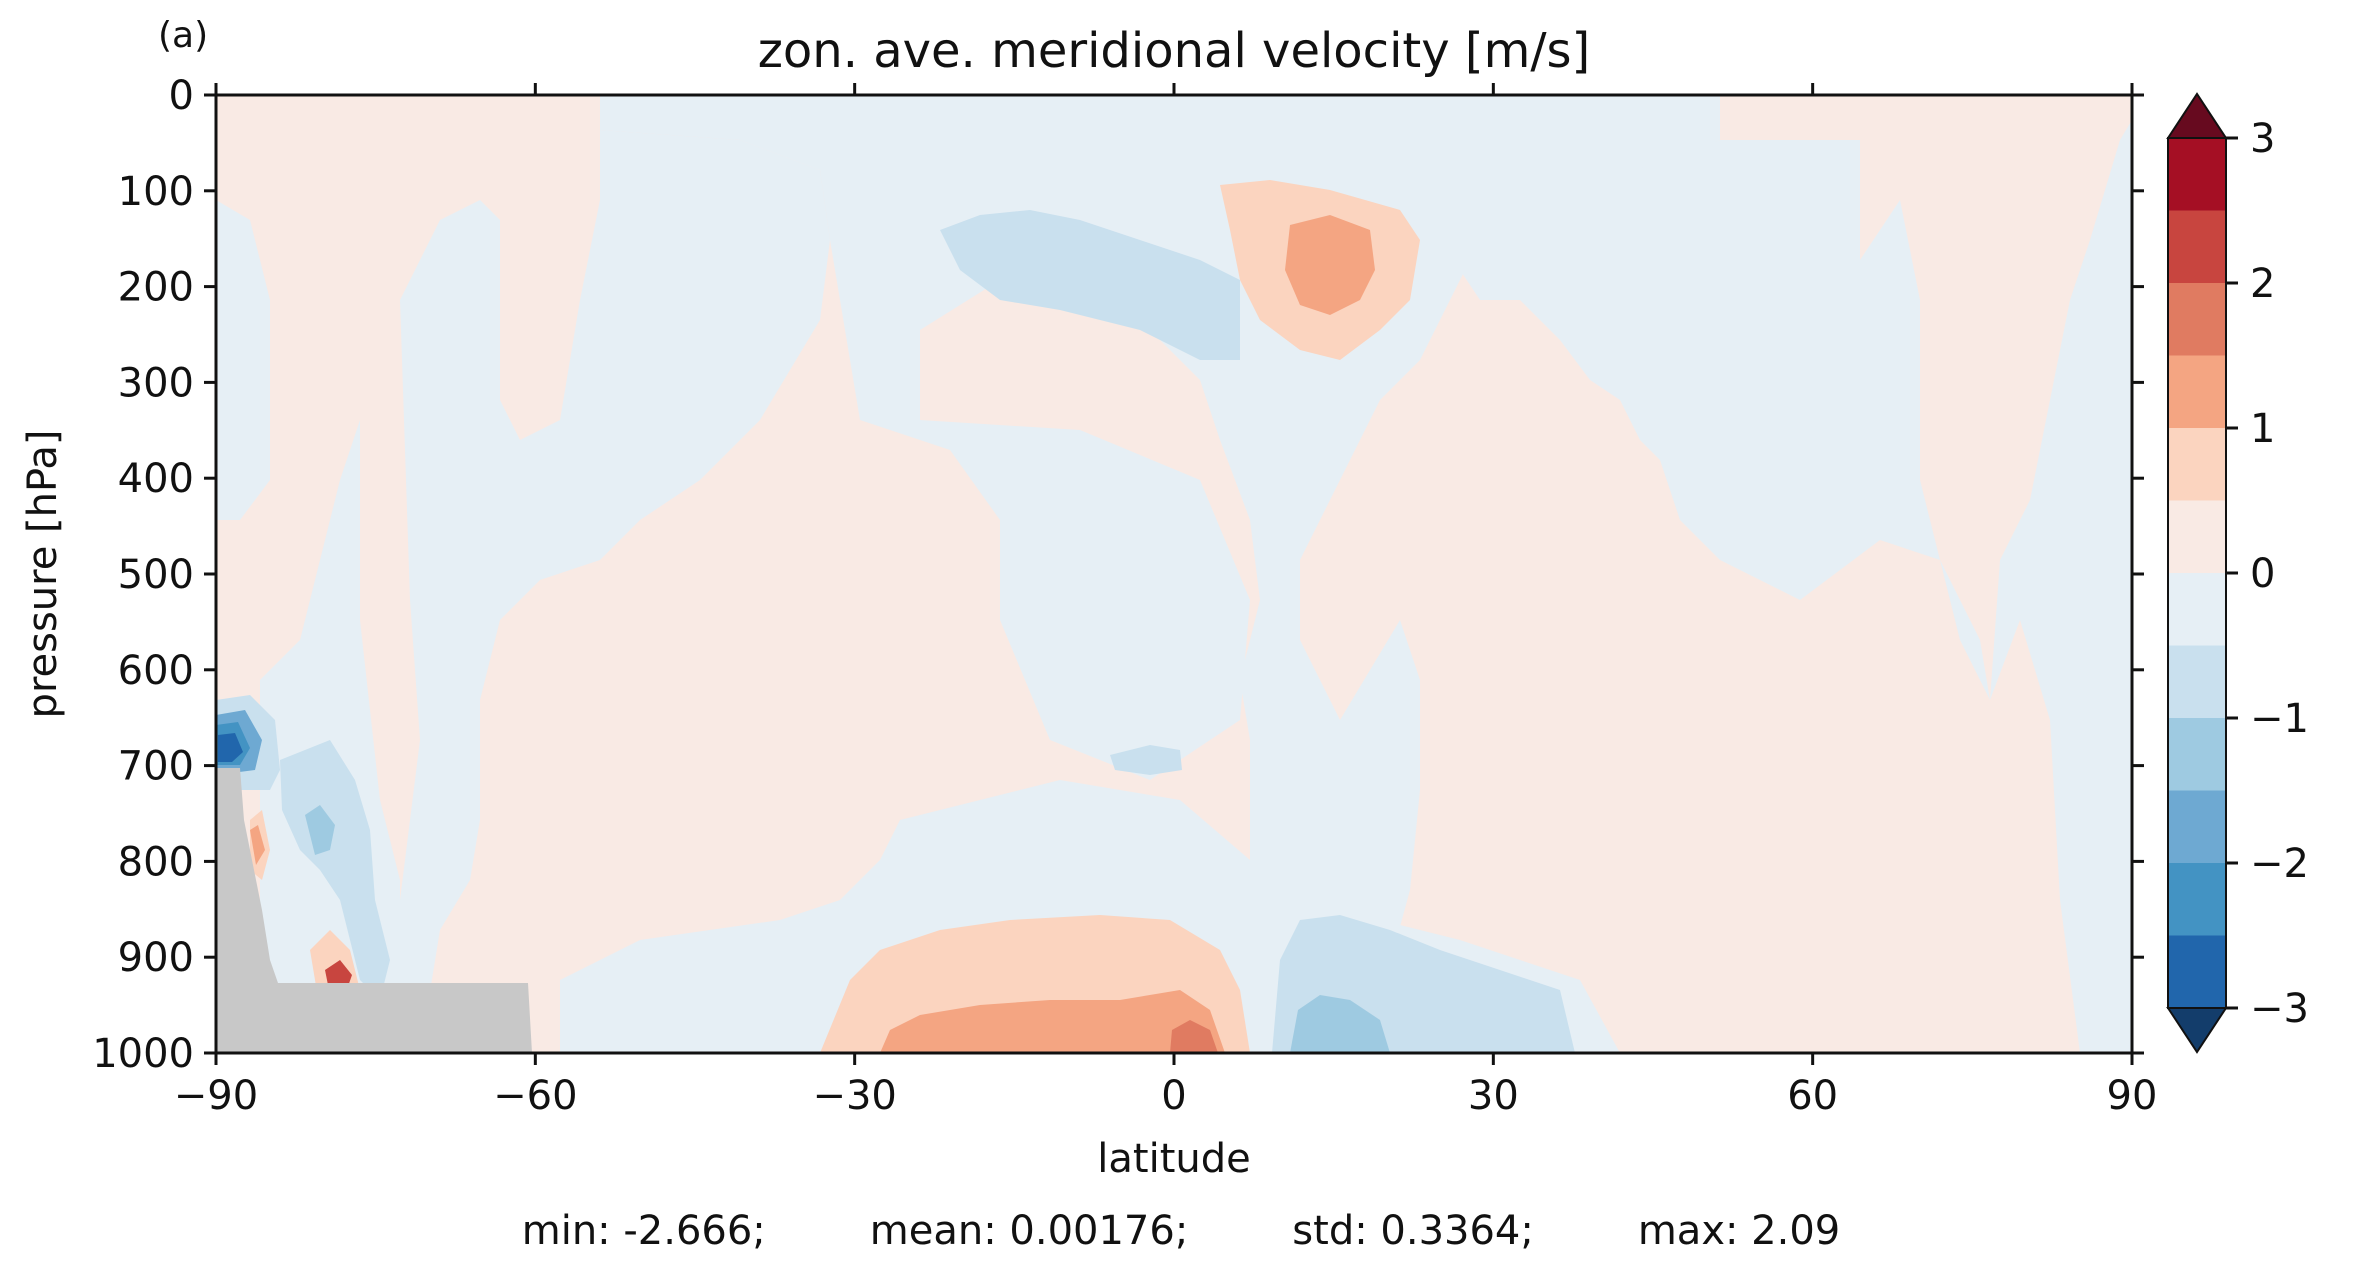 The height and width of the screenshot is (1268, 2362). Describe the element at coordinates (156, 479) in the screenshot. I see `y-tick-label: 400` at that location.